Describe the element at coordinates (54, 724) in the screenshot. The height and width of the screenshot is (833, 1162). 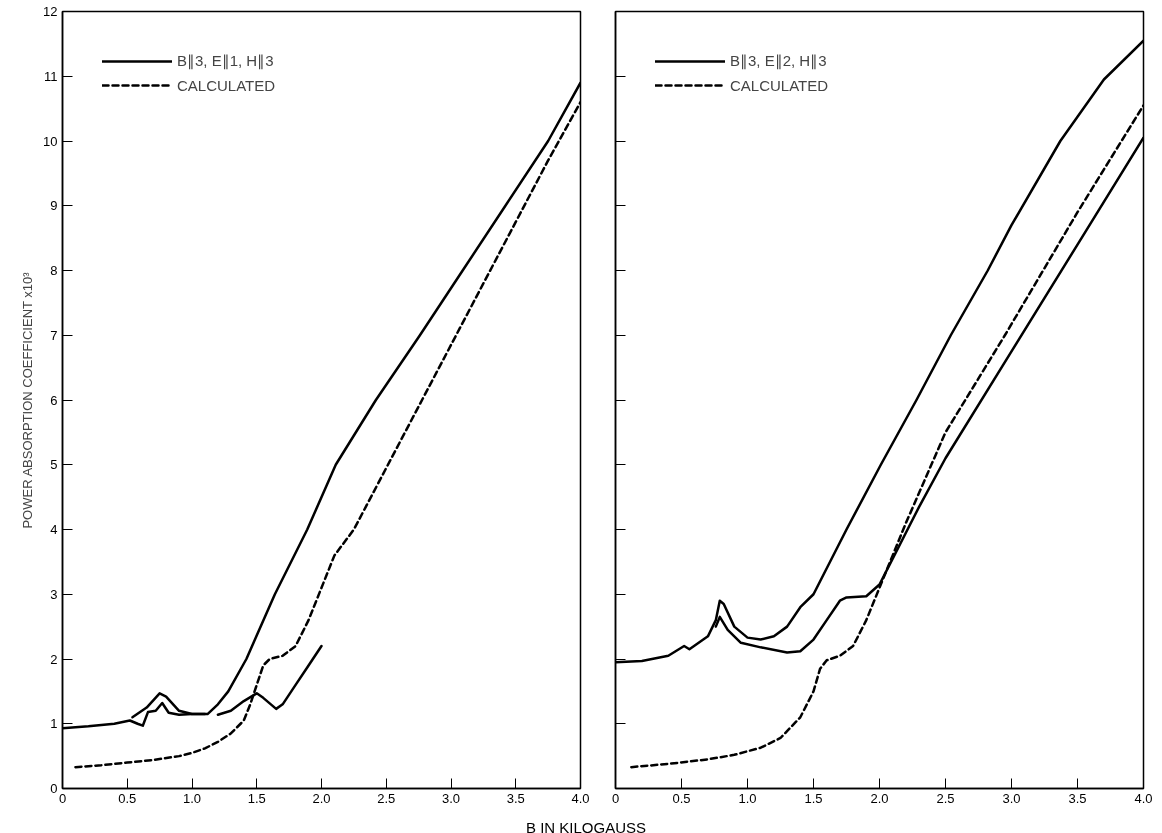
I see `y-tick-label: 1` at that location.